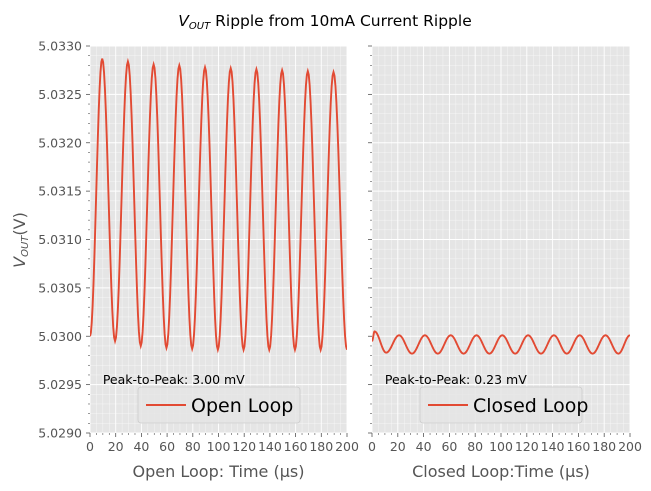 Image resolution: width=651 pixels, height=491 pixels. I want to click on legend: Open Loop, so click(219, 405).